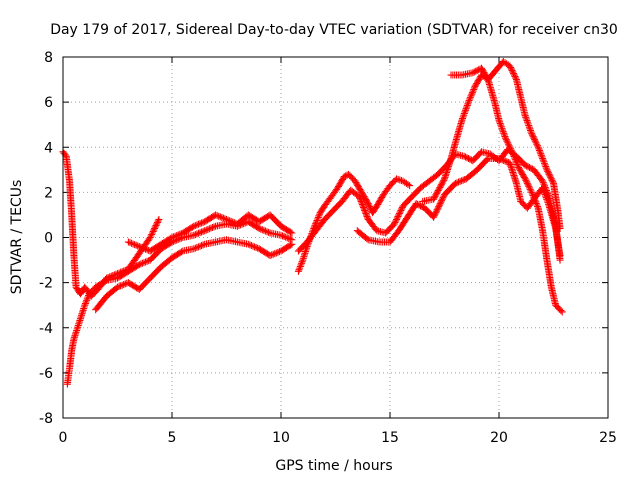 This screenshot has width=640, height=480. What do you see at coordinates (46, 284) in the screenshot?
I see `y-tick-label: -2` at bounding box center [46, 284].